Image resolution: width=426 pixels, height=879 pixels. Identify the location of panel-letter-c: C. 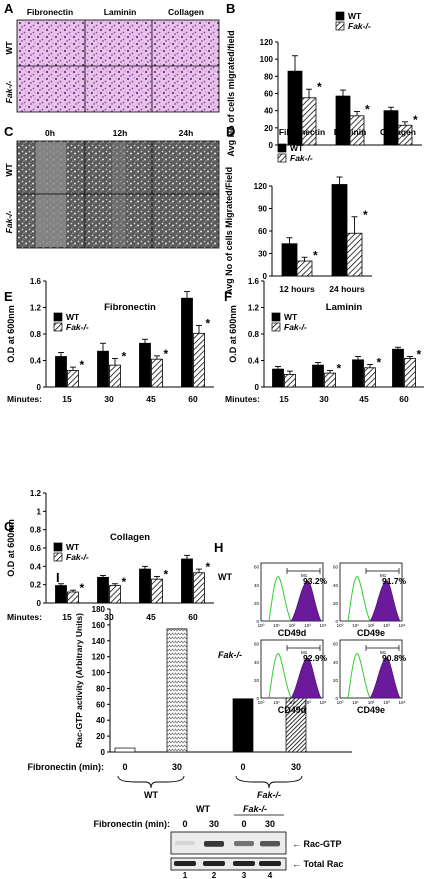
(9, 131).